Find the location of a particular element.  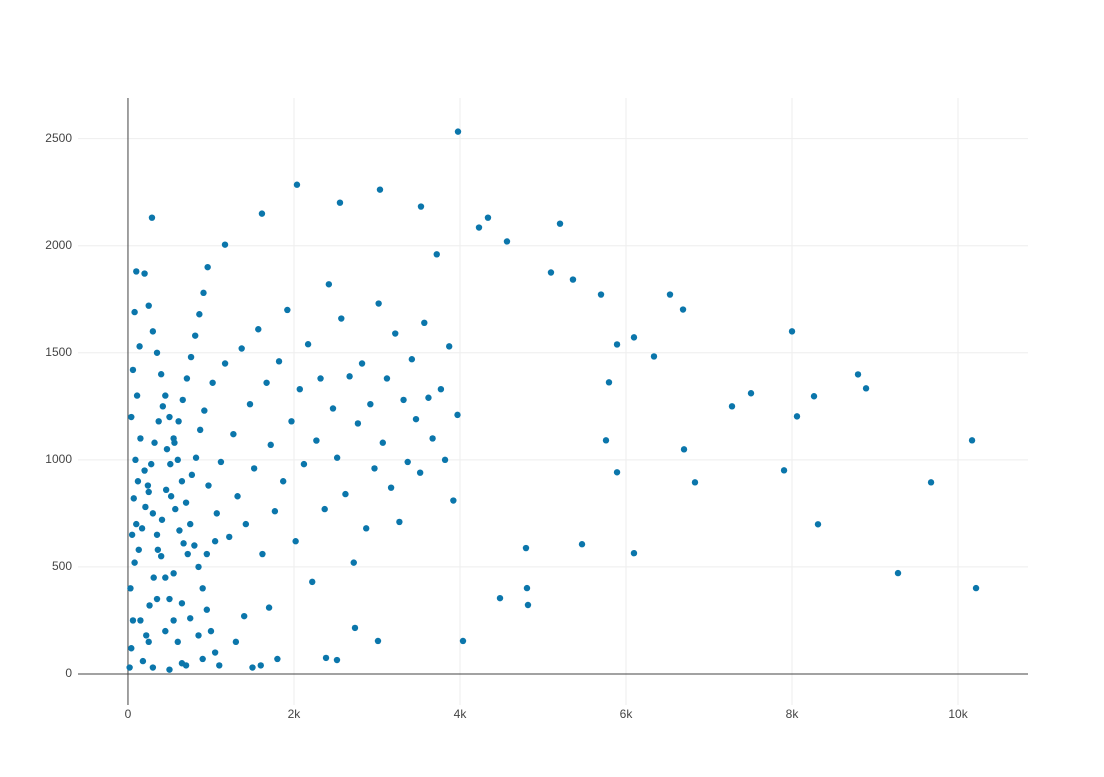

x-tick-label: 10k is located at coordinates (958, 714).